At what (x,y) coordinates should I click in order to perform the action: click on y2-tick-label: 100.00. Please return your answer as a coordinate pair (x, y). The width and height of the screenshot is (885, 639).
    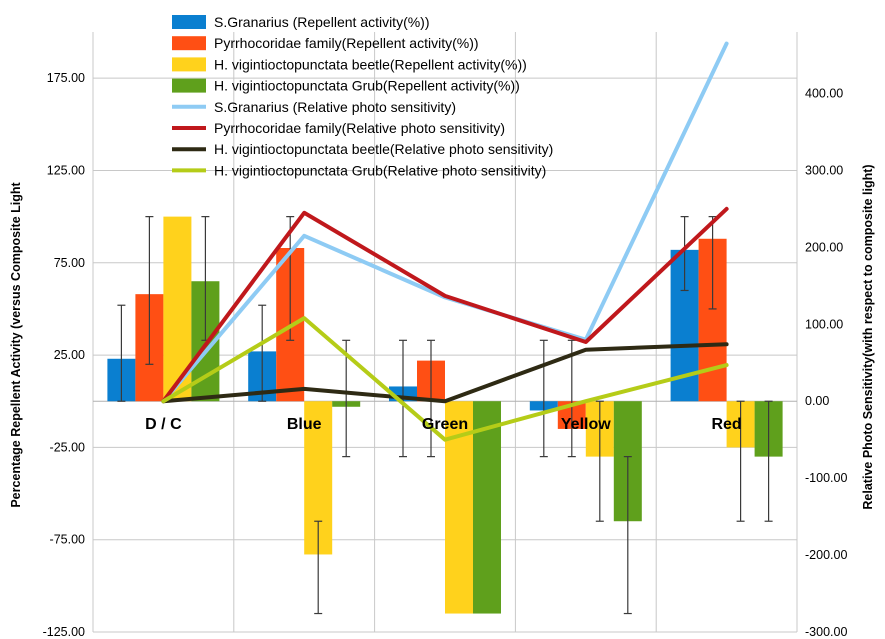
    Looking at the image, I should click on (824, 324).